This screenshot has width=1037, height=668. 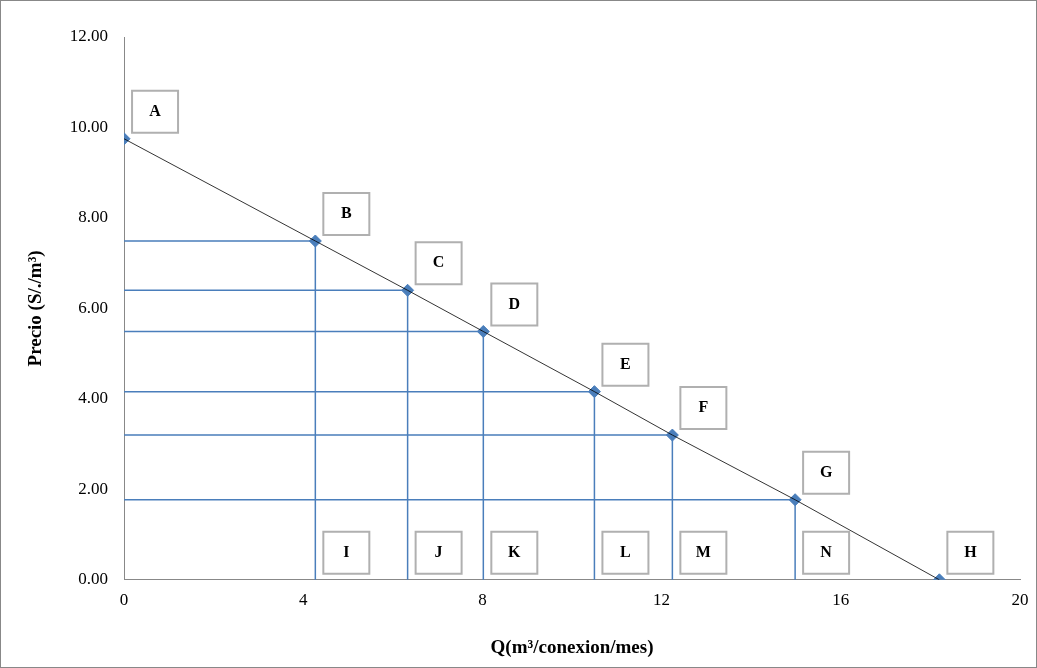 What do you see at coordinates (303, 600) in the screenshot?
I see `x-tick-label: 4` at bounding box center [303, 600].